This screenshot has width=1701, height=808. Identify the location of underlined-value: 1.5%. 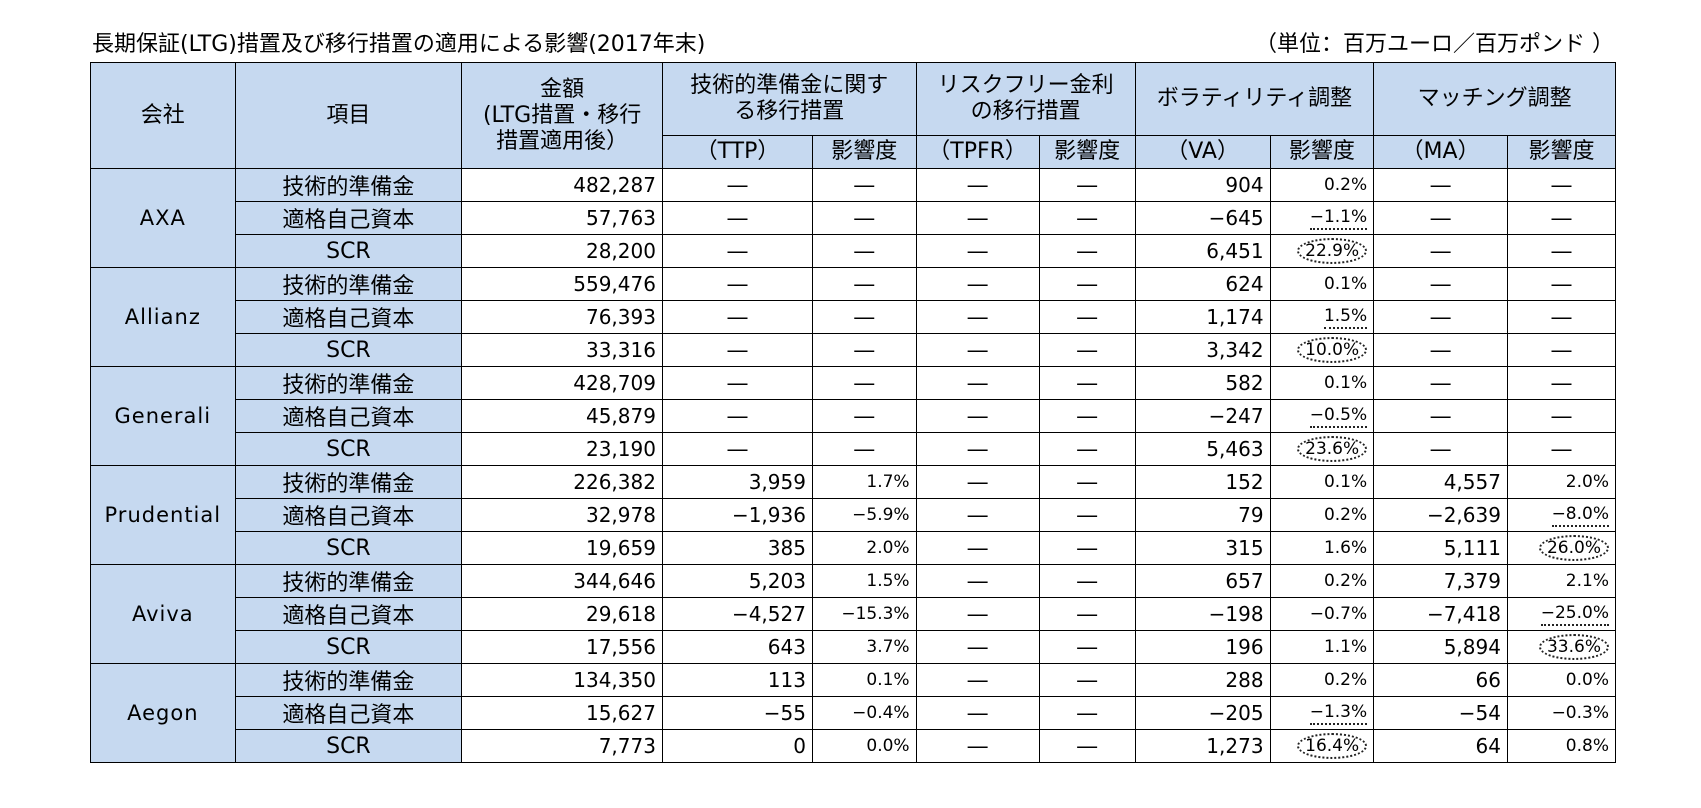
(1345, 317).